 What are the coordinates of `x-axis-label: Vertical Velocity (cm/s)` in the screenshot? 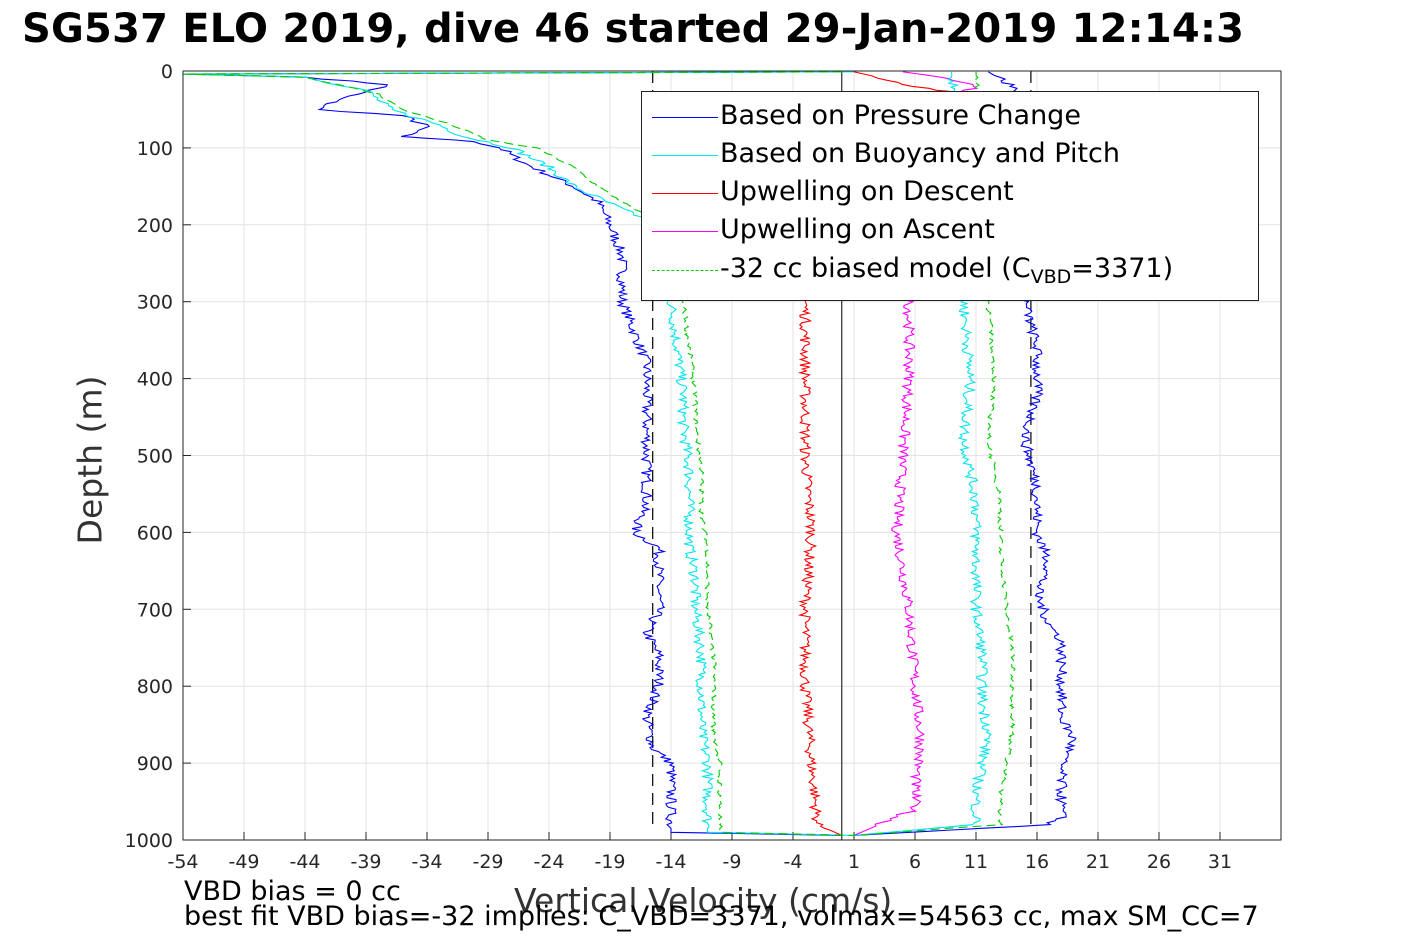 It's located at (703, 900).